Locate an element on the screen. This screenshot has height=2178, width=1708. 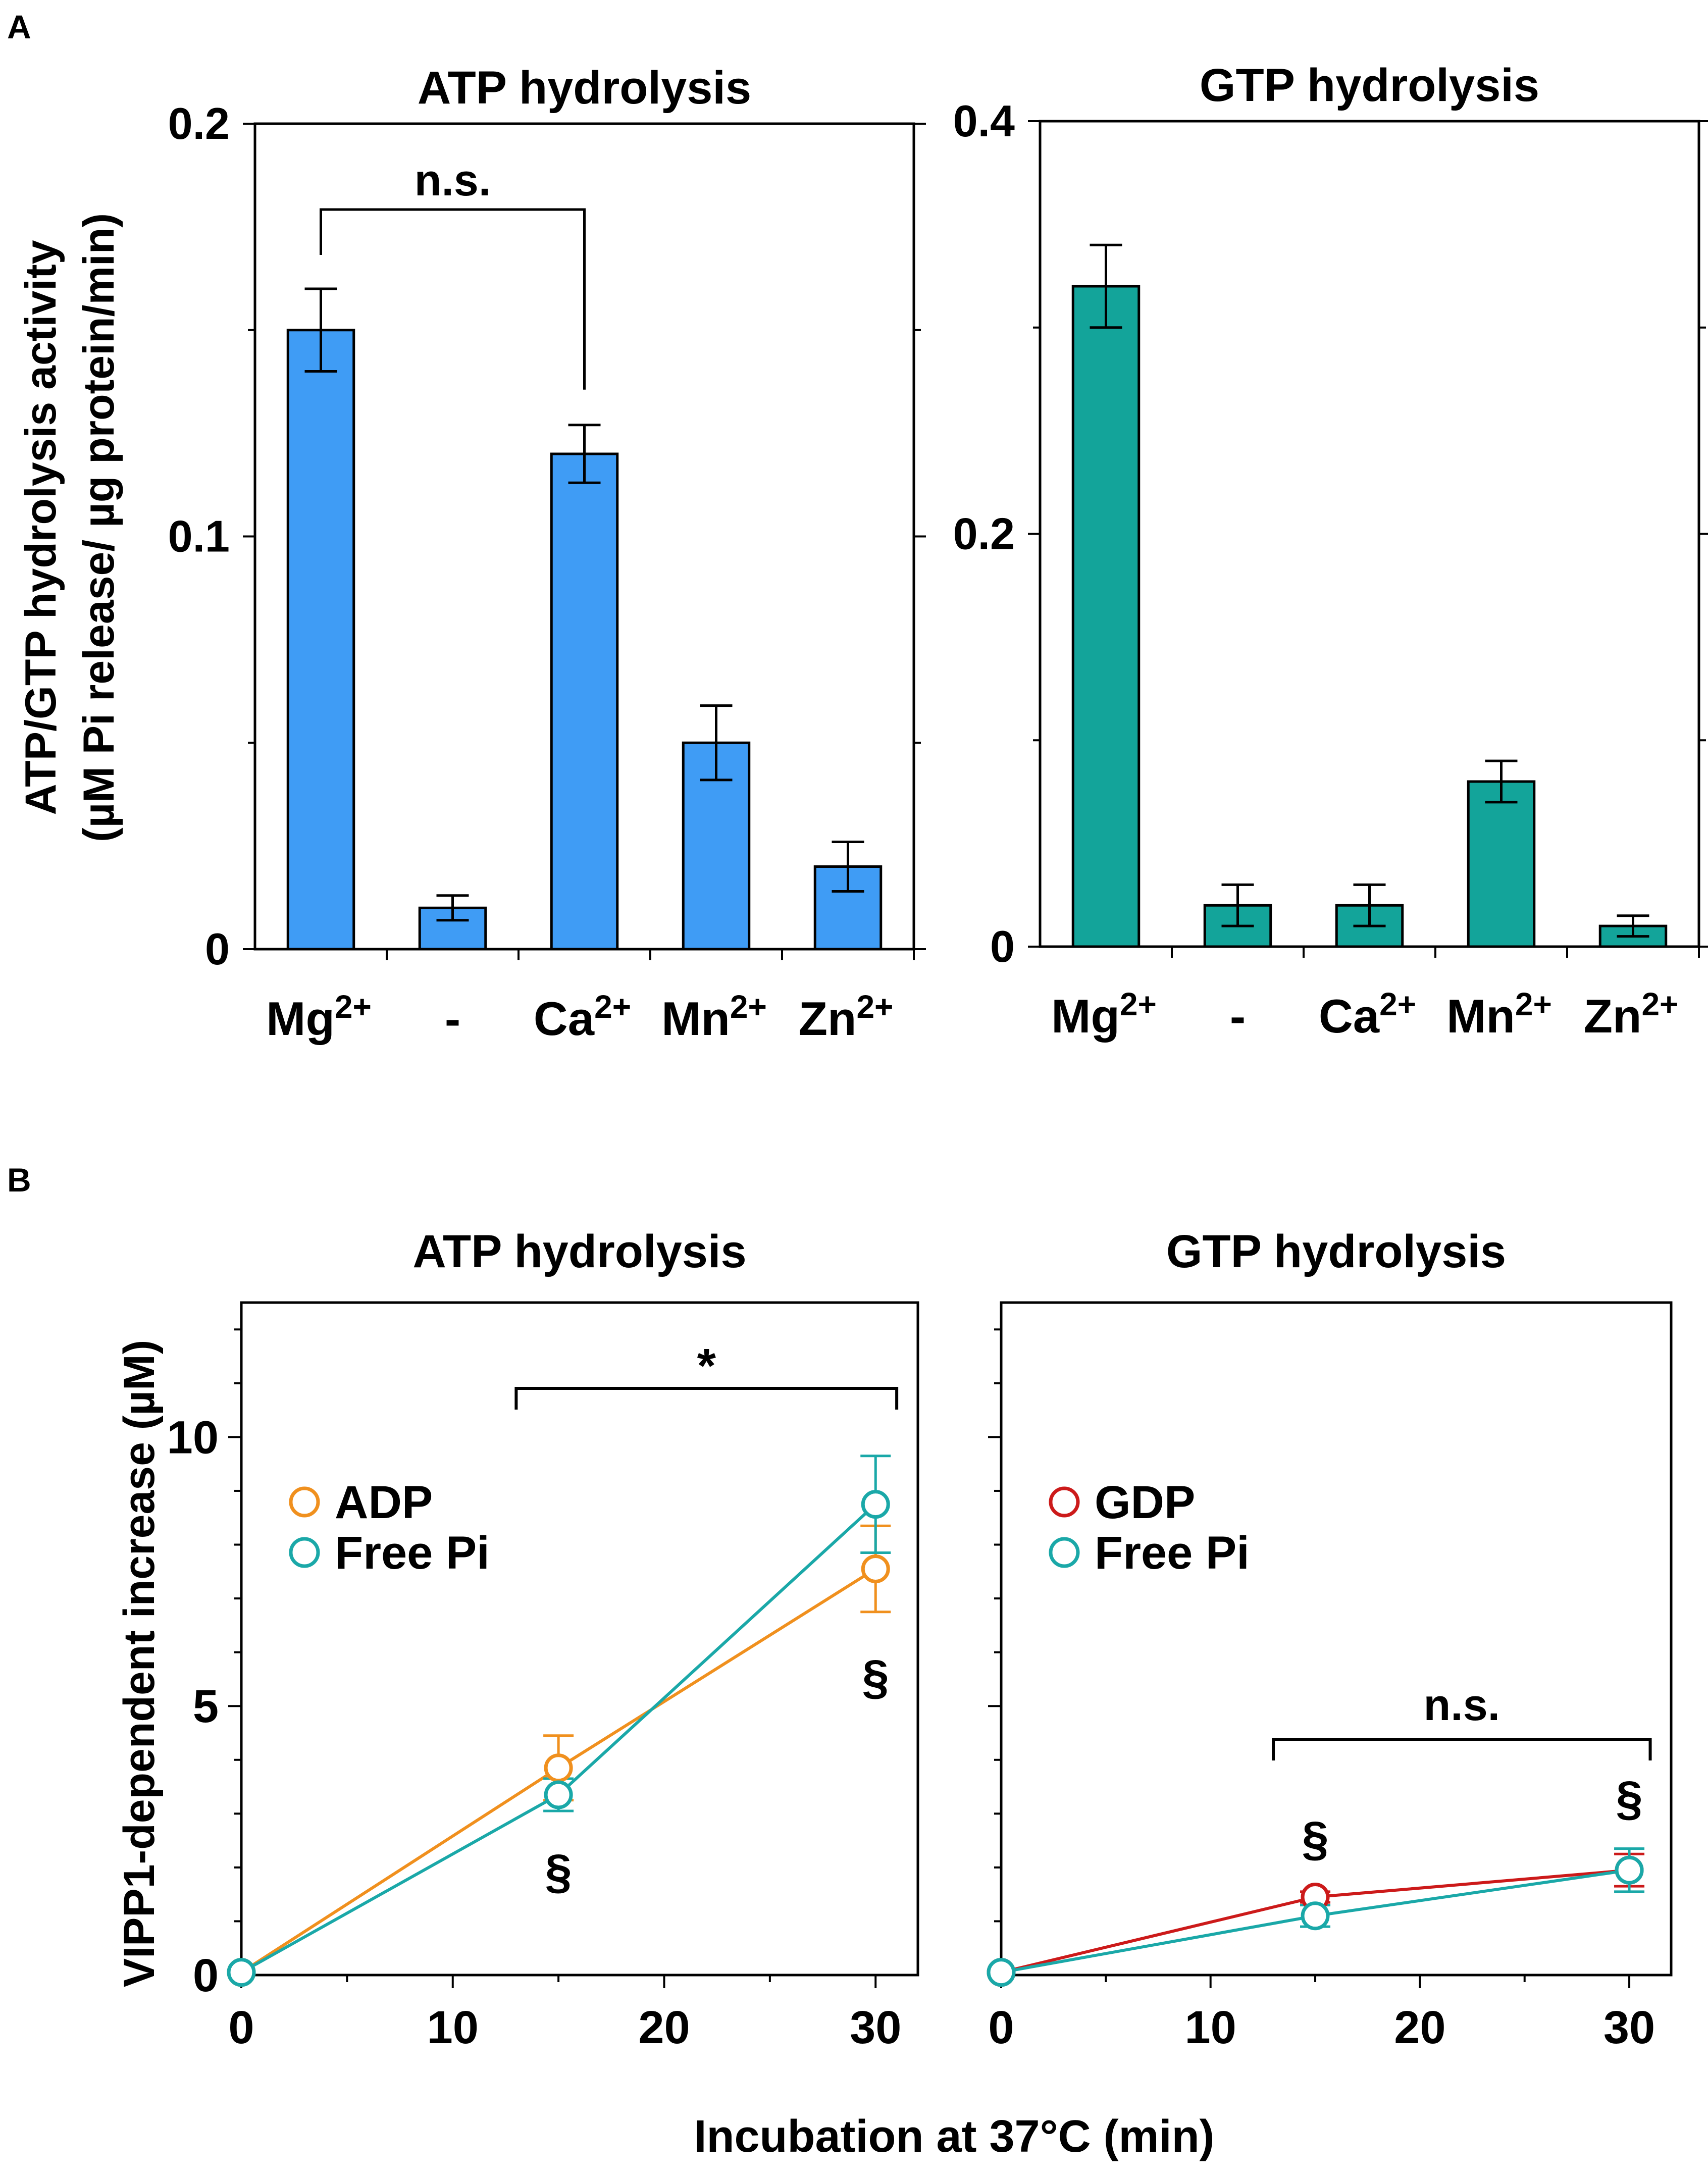
significance-label: * is located at coordinates (706, 1366).